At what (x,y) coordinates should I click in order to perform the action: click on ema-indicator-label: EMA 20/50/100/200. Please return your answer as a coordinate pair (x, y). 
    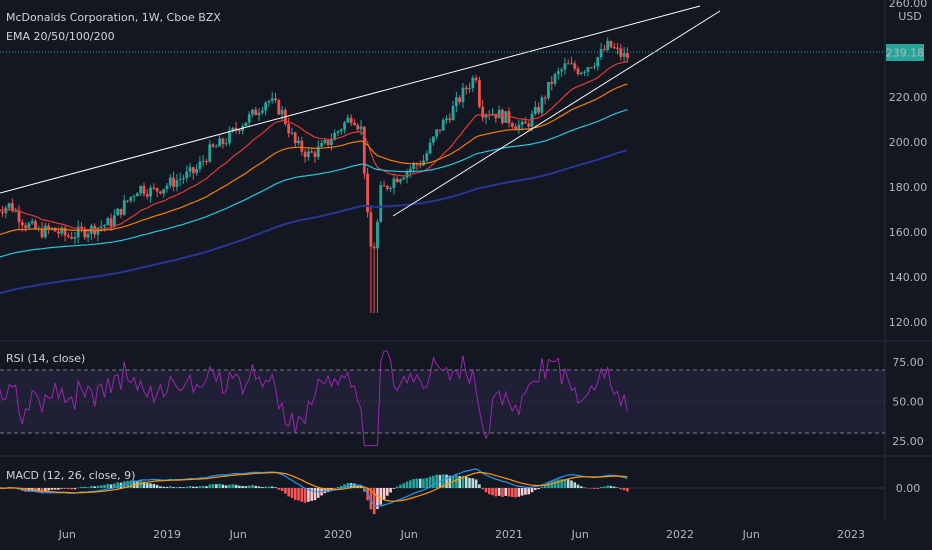
    Looking at the image, I should click on (60, 36).